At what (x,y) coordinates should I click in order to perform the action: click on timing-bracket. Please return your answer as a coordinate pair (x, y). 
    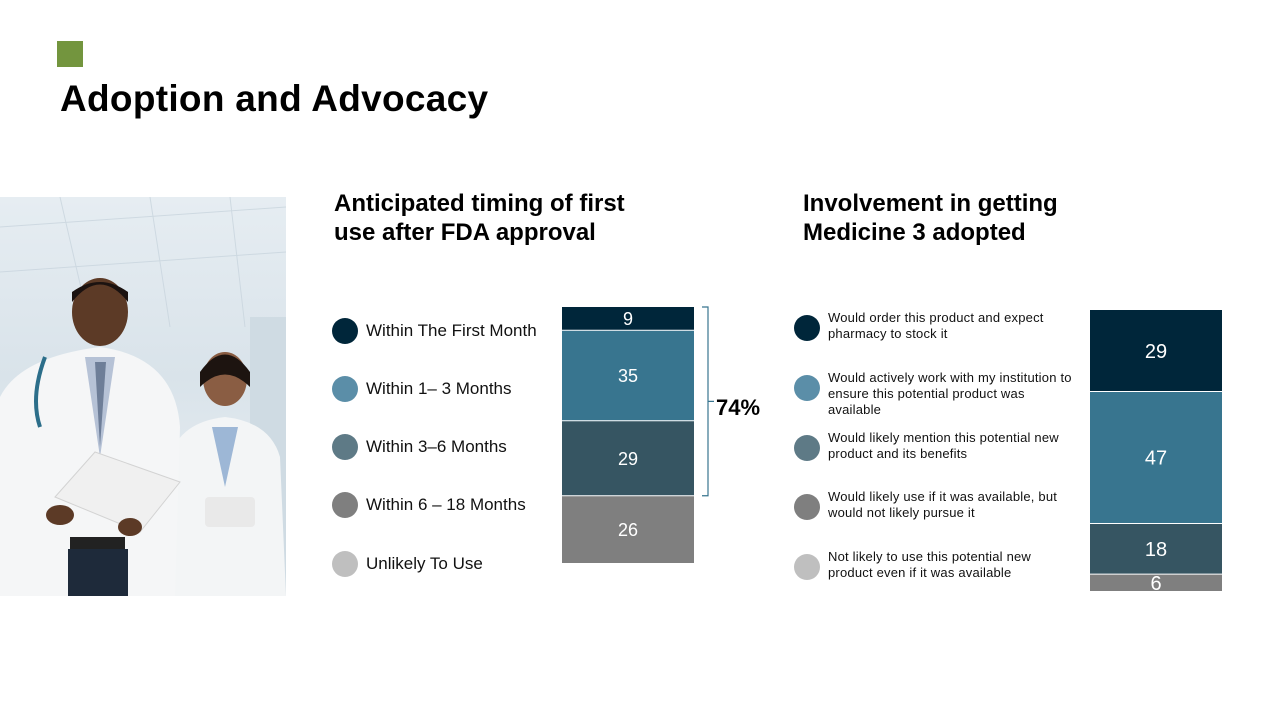
    Looking at the image, I should click on (708, 401).